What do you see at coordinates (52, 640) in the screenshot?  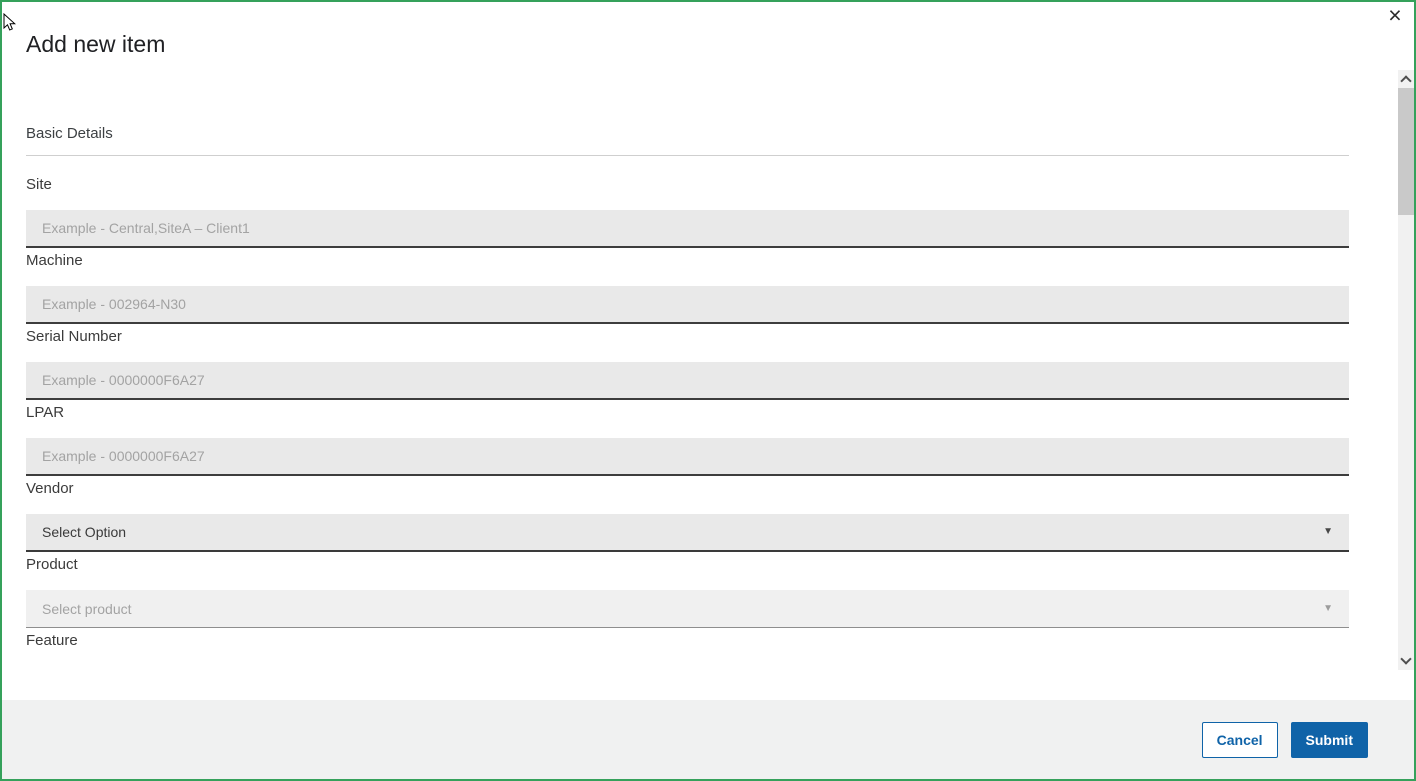 I see `field-label: Feature` at bounding box center [52, 640].